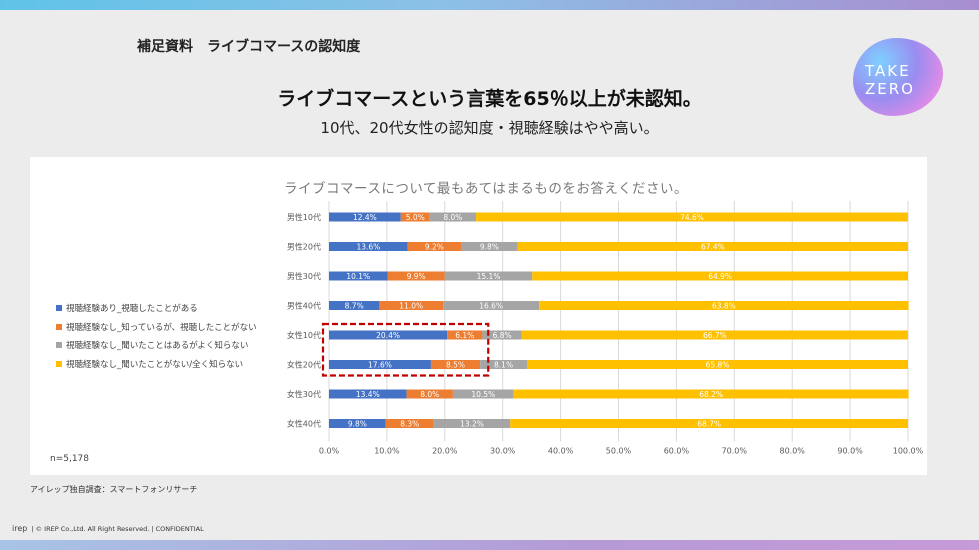 Image resolution: width=979 pixels, height=550 pixels. Describe the element at coordinates (329, 451) in the screenshot. I see `x-tick-label: 0.0%` at that location.